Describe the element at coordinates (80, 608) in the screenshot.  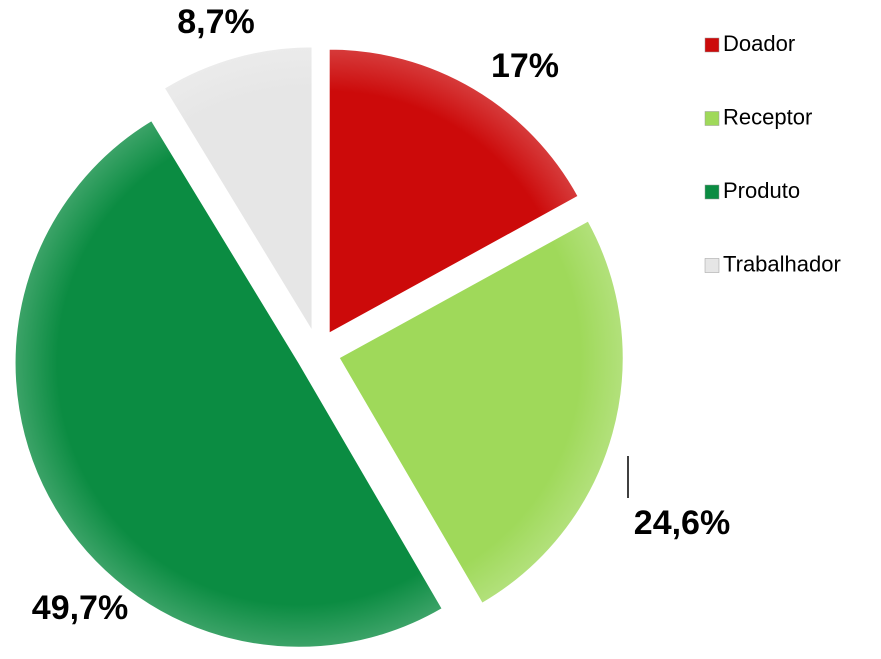
I see `value-label: 49,7%` at that location.